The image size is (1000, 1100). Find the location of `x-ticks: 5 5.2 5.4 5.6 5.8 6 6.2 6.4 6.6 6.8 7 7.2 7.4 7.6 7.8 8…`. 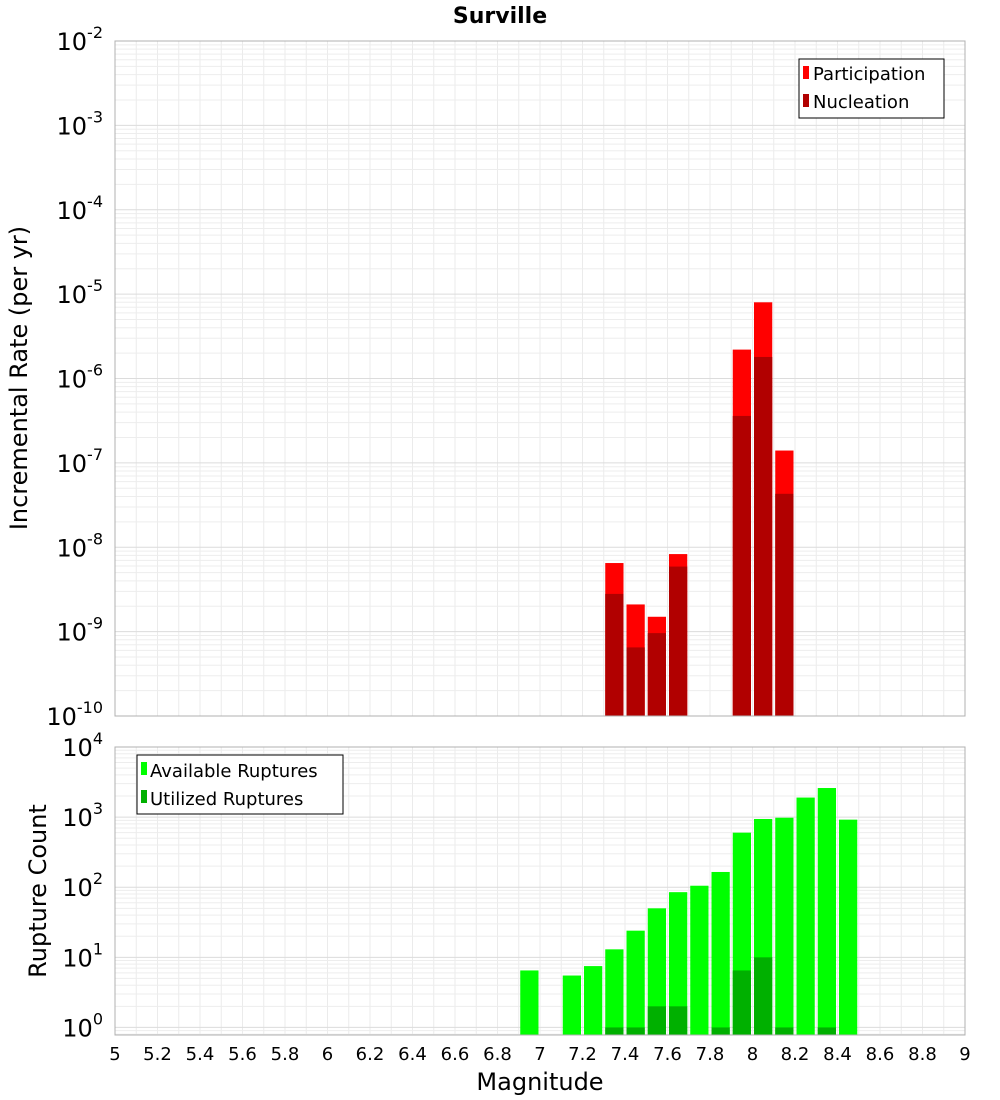

x-ticks: 5 5.2 5.4 5.6 5.8 6 6.2 6.4 6.6 6.8 7 7.2 7.4 7.6 7.8 8… is located at coordinates (539, 1054).